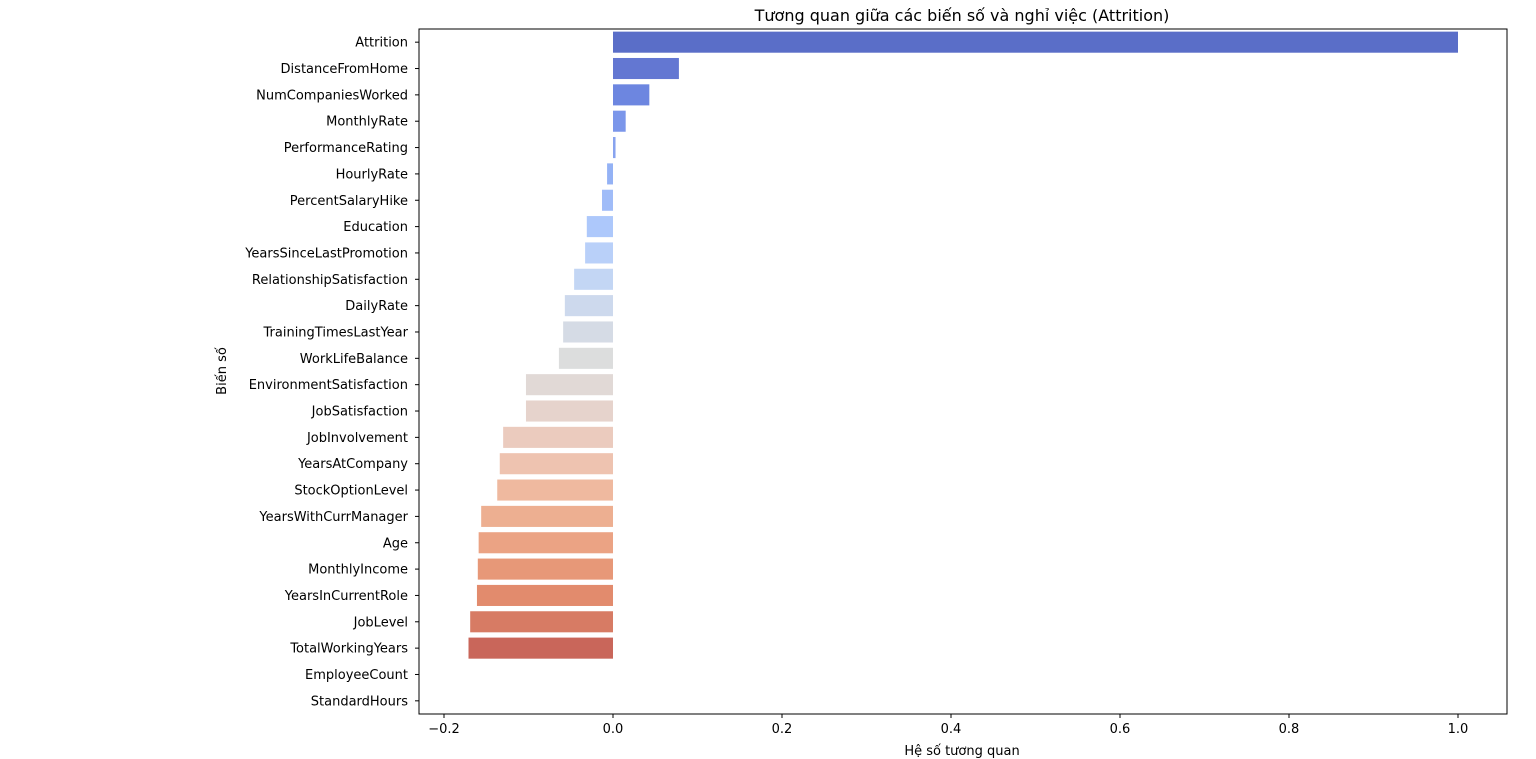  What do you see at coordinates (346, 148) in the screenshot?
I see `y-tick-label: PerformanceRating` at bounding box center [346, 148].